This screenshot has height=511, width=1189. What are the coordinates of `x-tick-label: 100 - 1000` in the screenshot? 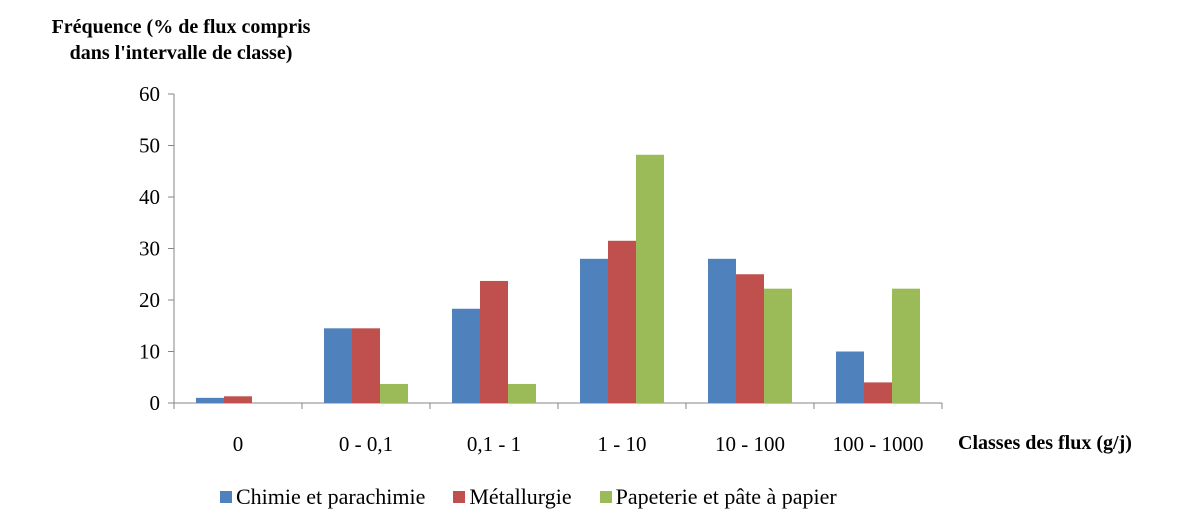 It's located at (878, 444).